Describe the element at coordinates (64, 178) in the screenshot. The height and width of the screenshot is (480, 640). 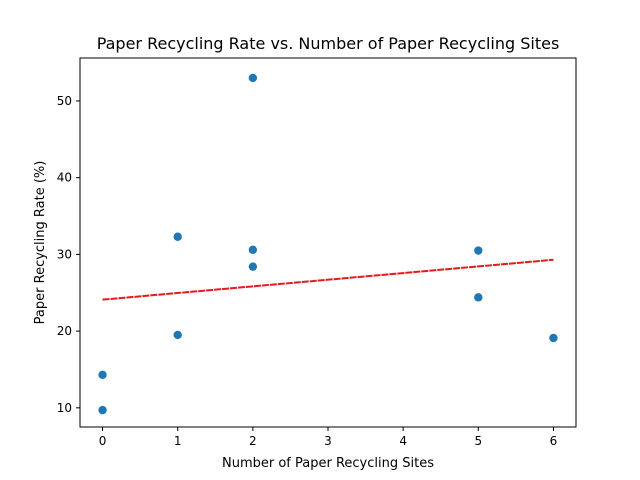
I see `y-tick-label: 40` at that location.